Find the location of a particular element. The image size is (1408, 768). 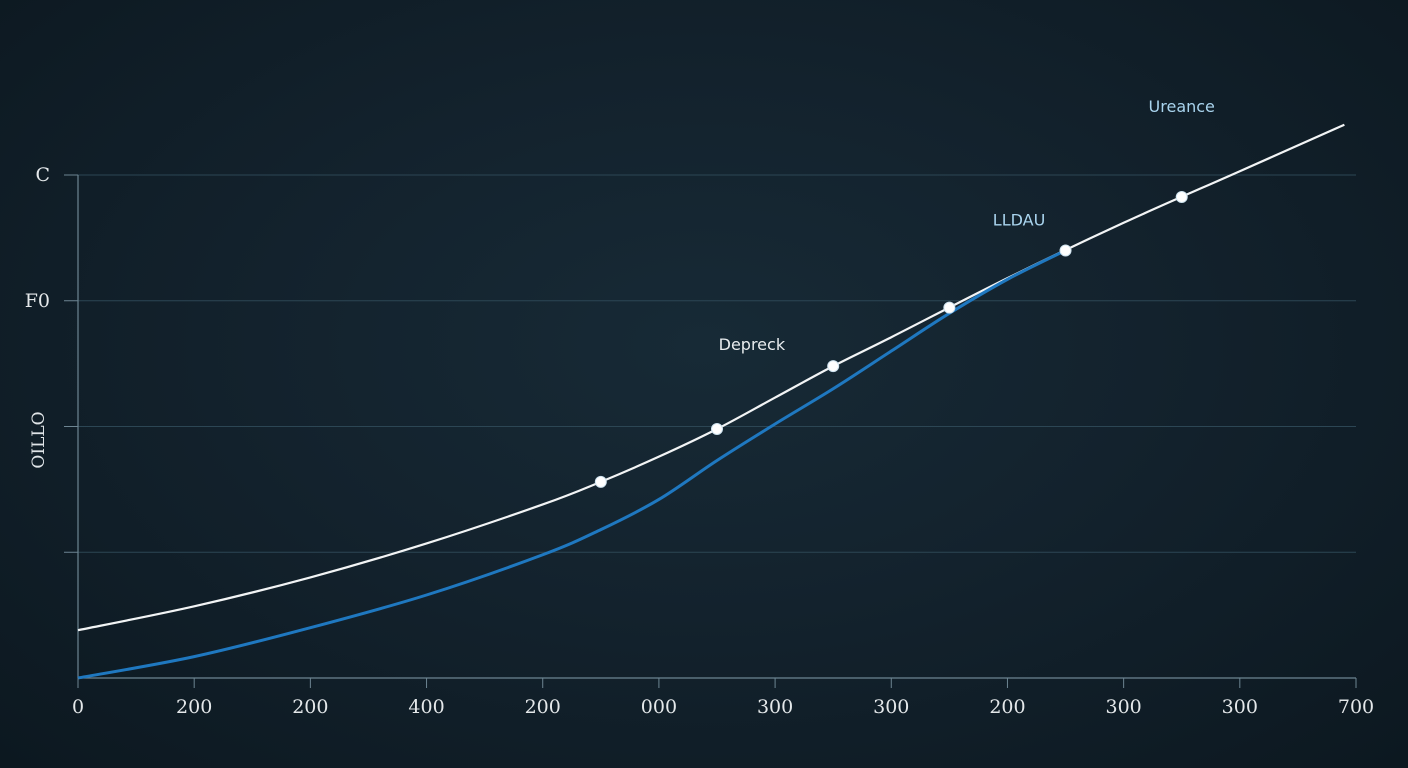

x-tick-label: 0 is located at coordinates (78, 707).